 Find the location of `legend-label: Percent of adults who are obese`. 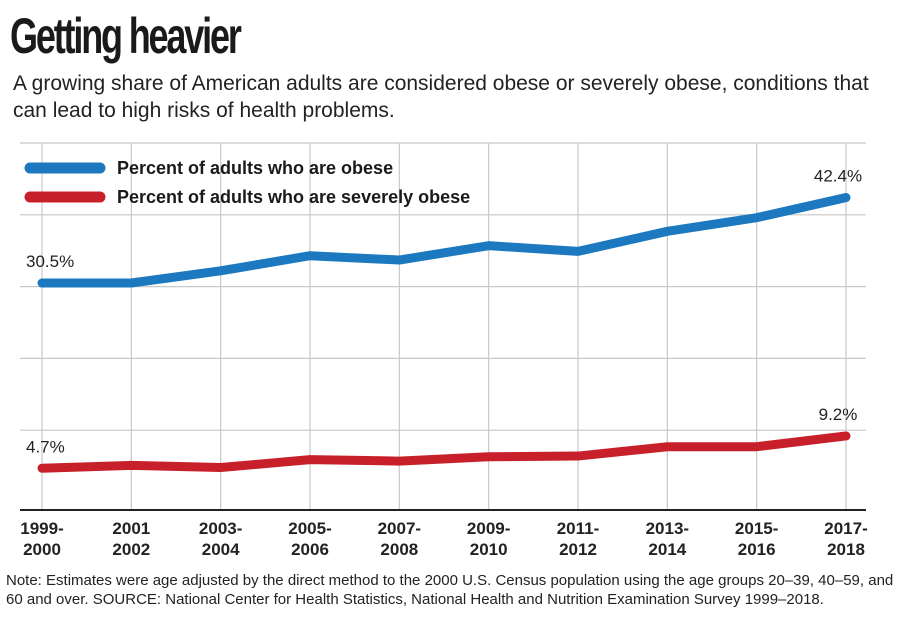

legend-label: Percent of adults who are obese is located at coordinates (255, 168).